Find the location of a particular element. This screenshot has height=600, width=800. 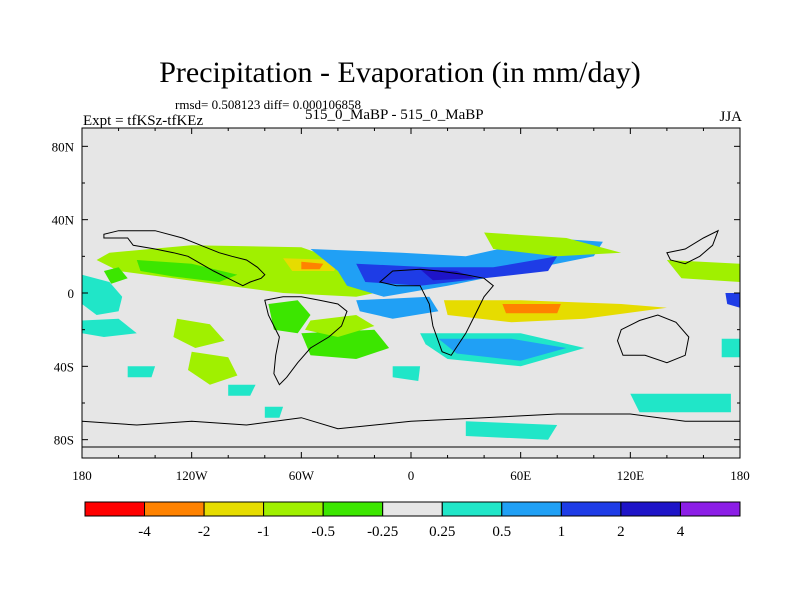

y-tick-label: 80N is located at coordinates (63, 146).